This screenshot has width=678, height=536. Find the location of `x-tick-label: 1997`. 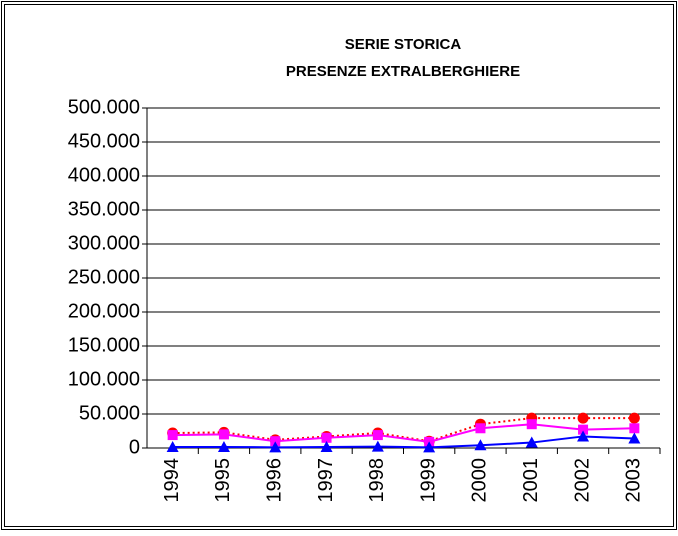

x-tick-label: 1997 is located at coordinates (326, 480).